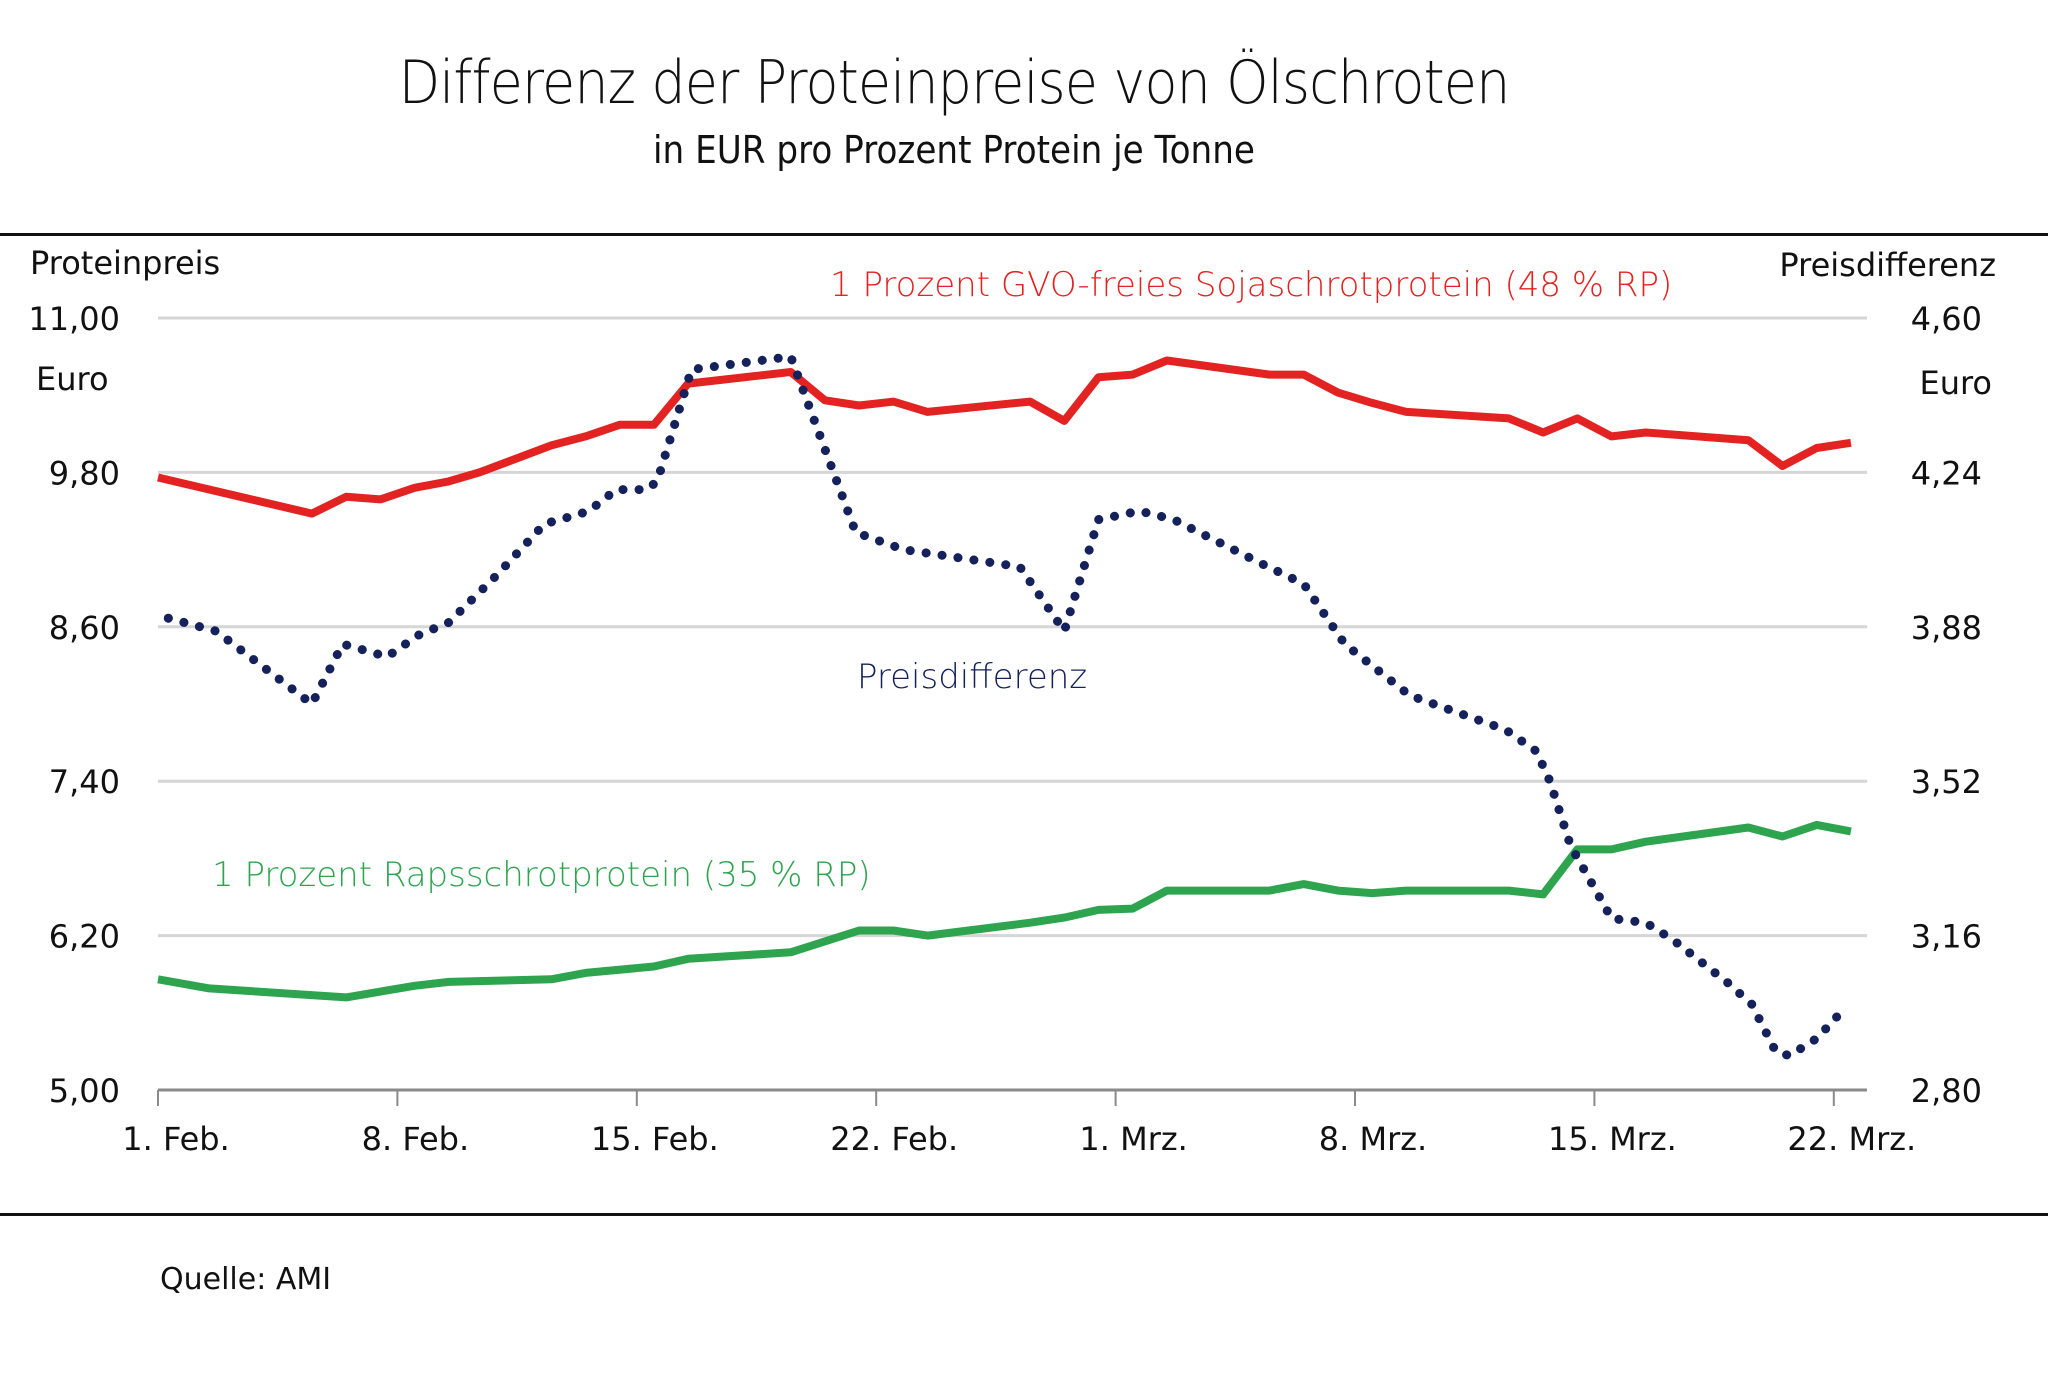 Image resolution: width=2048 pixels, height=1400 pixels. Describe the element at coordinates (954, 150) in the screenshot. I see `chart-subtitle: in EUR pro Prozent Protein je Tonne` at that location.